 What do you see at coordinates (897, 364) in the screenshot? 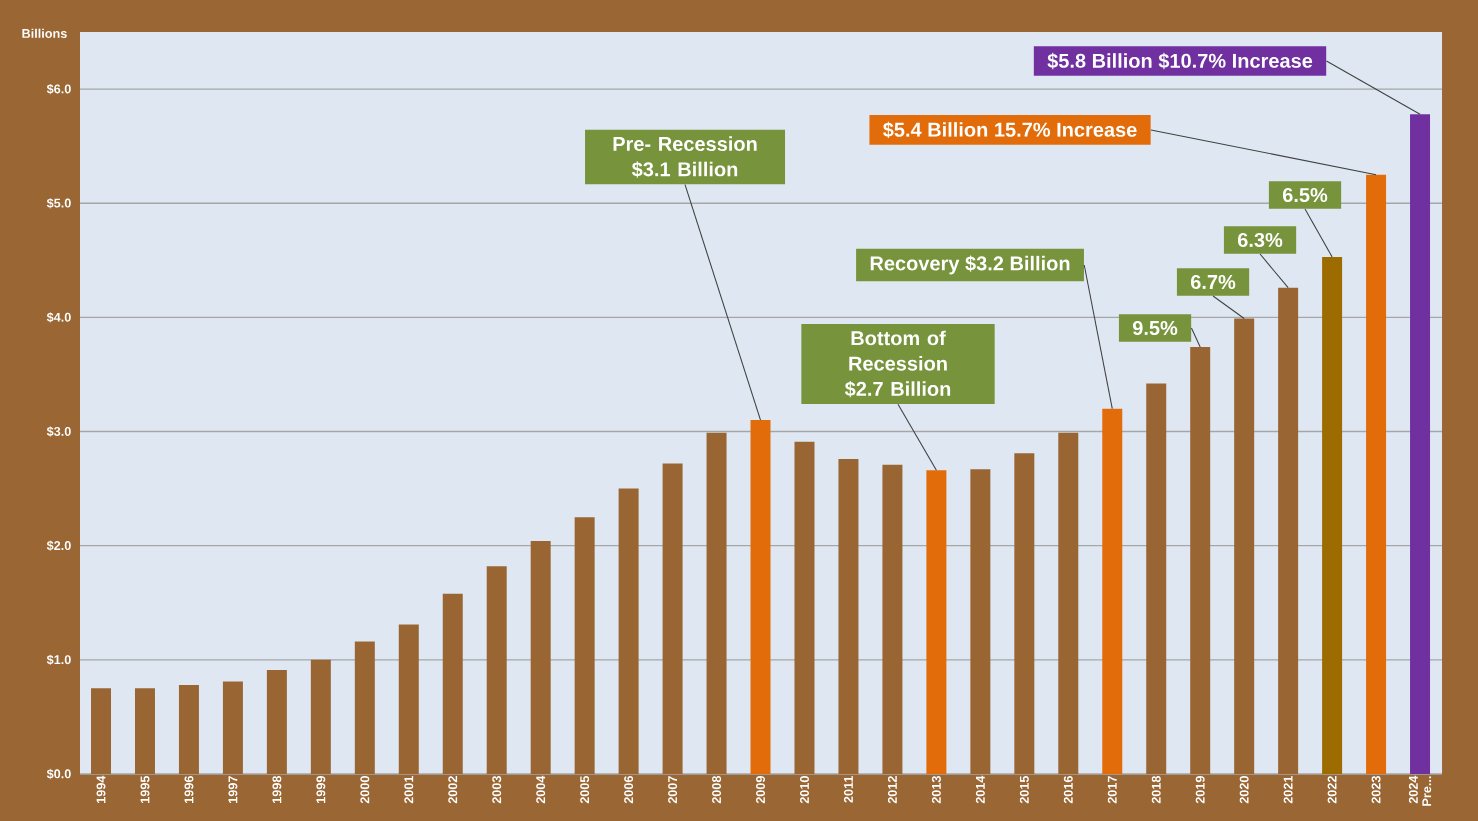
I see `annotation: Bottom of Recession $2.7 Billion` at bounding box center [897, 364].